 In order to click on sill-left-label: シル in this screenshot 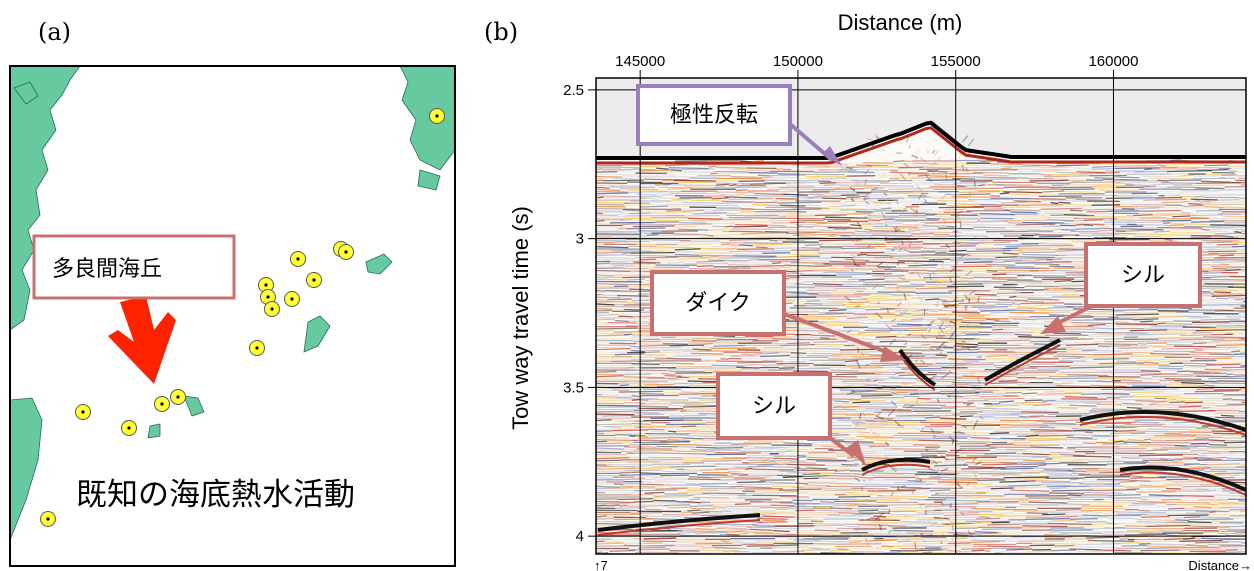, I will do `click(774, 406)`.